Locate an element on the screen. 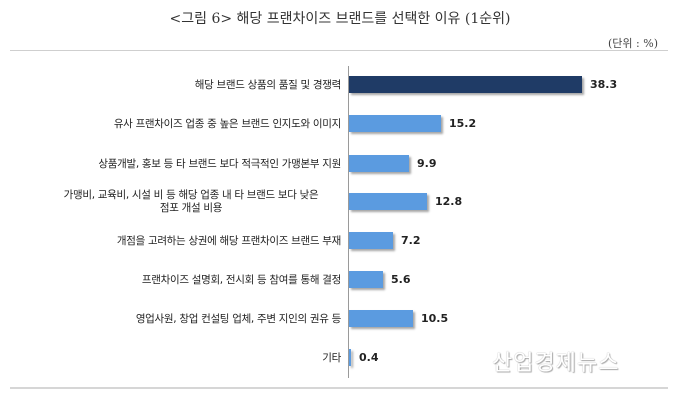 This screenshot has height=416, width=680. bar-row: 기타 0.4 is located at coordinates (340, 358).